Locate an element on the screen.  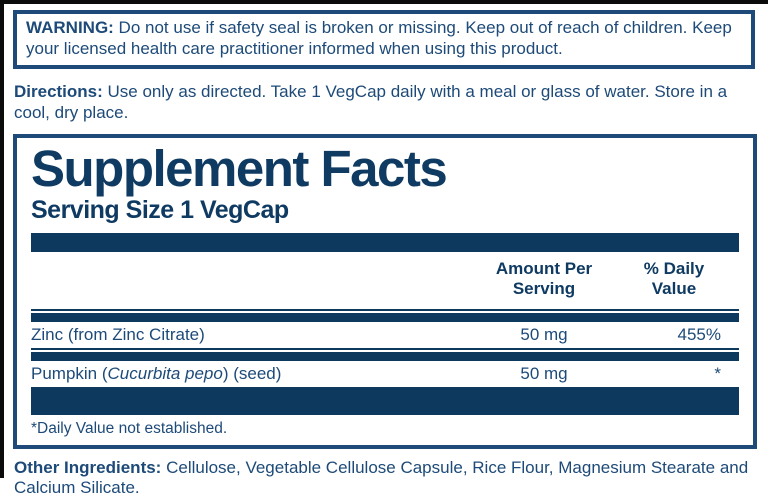
table-row-pumpkin: Pumpkin (Cucurbita pepo) (seed) 50 mg * is located at coordinates (385, 374).